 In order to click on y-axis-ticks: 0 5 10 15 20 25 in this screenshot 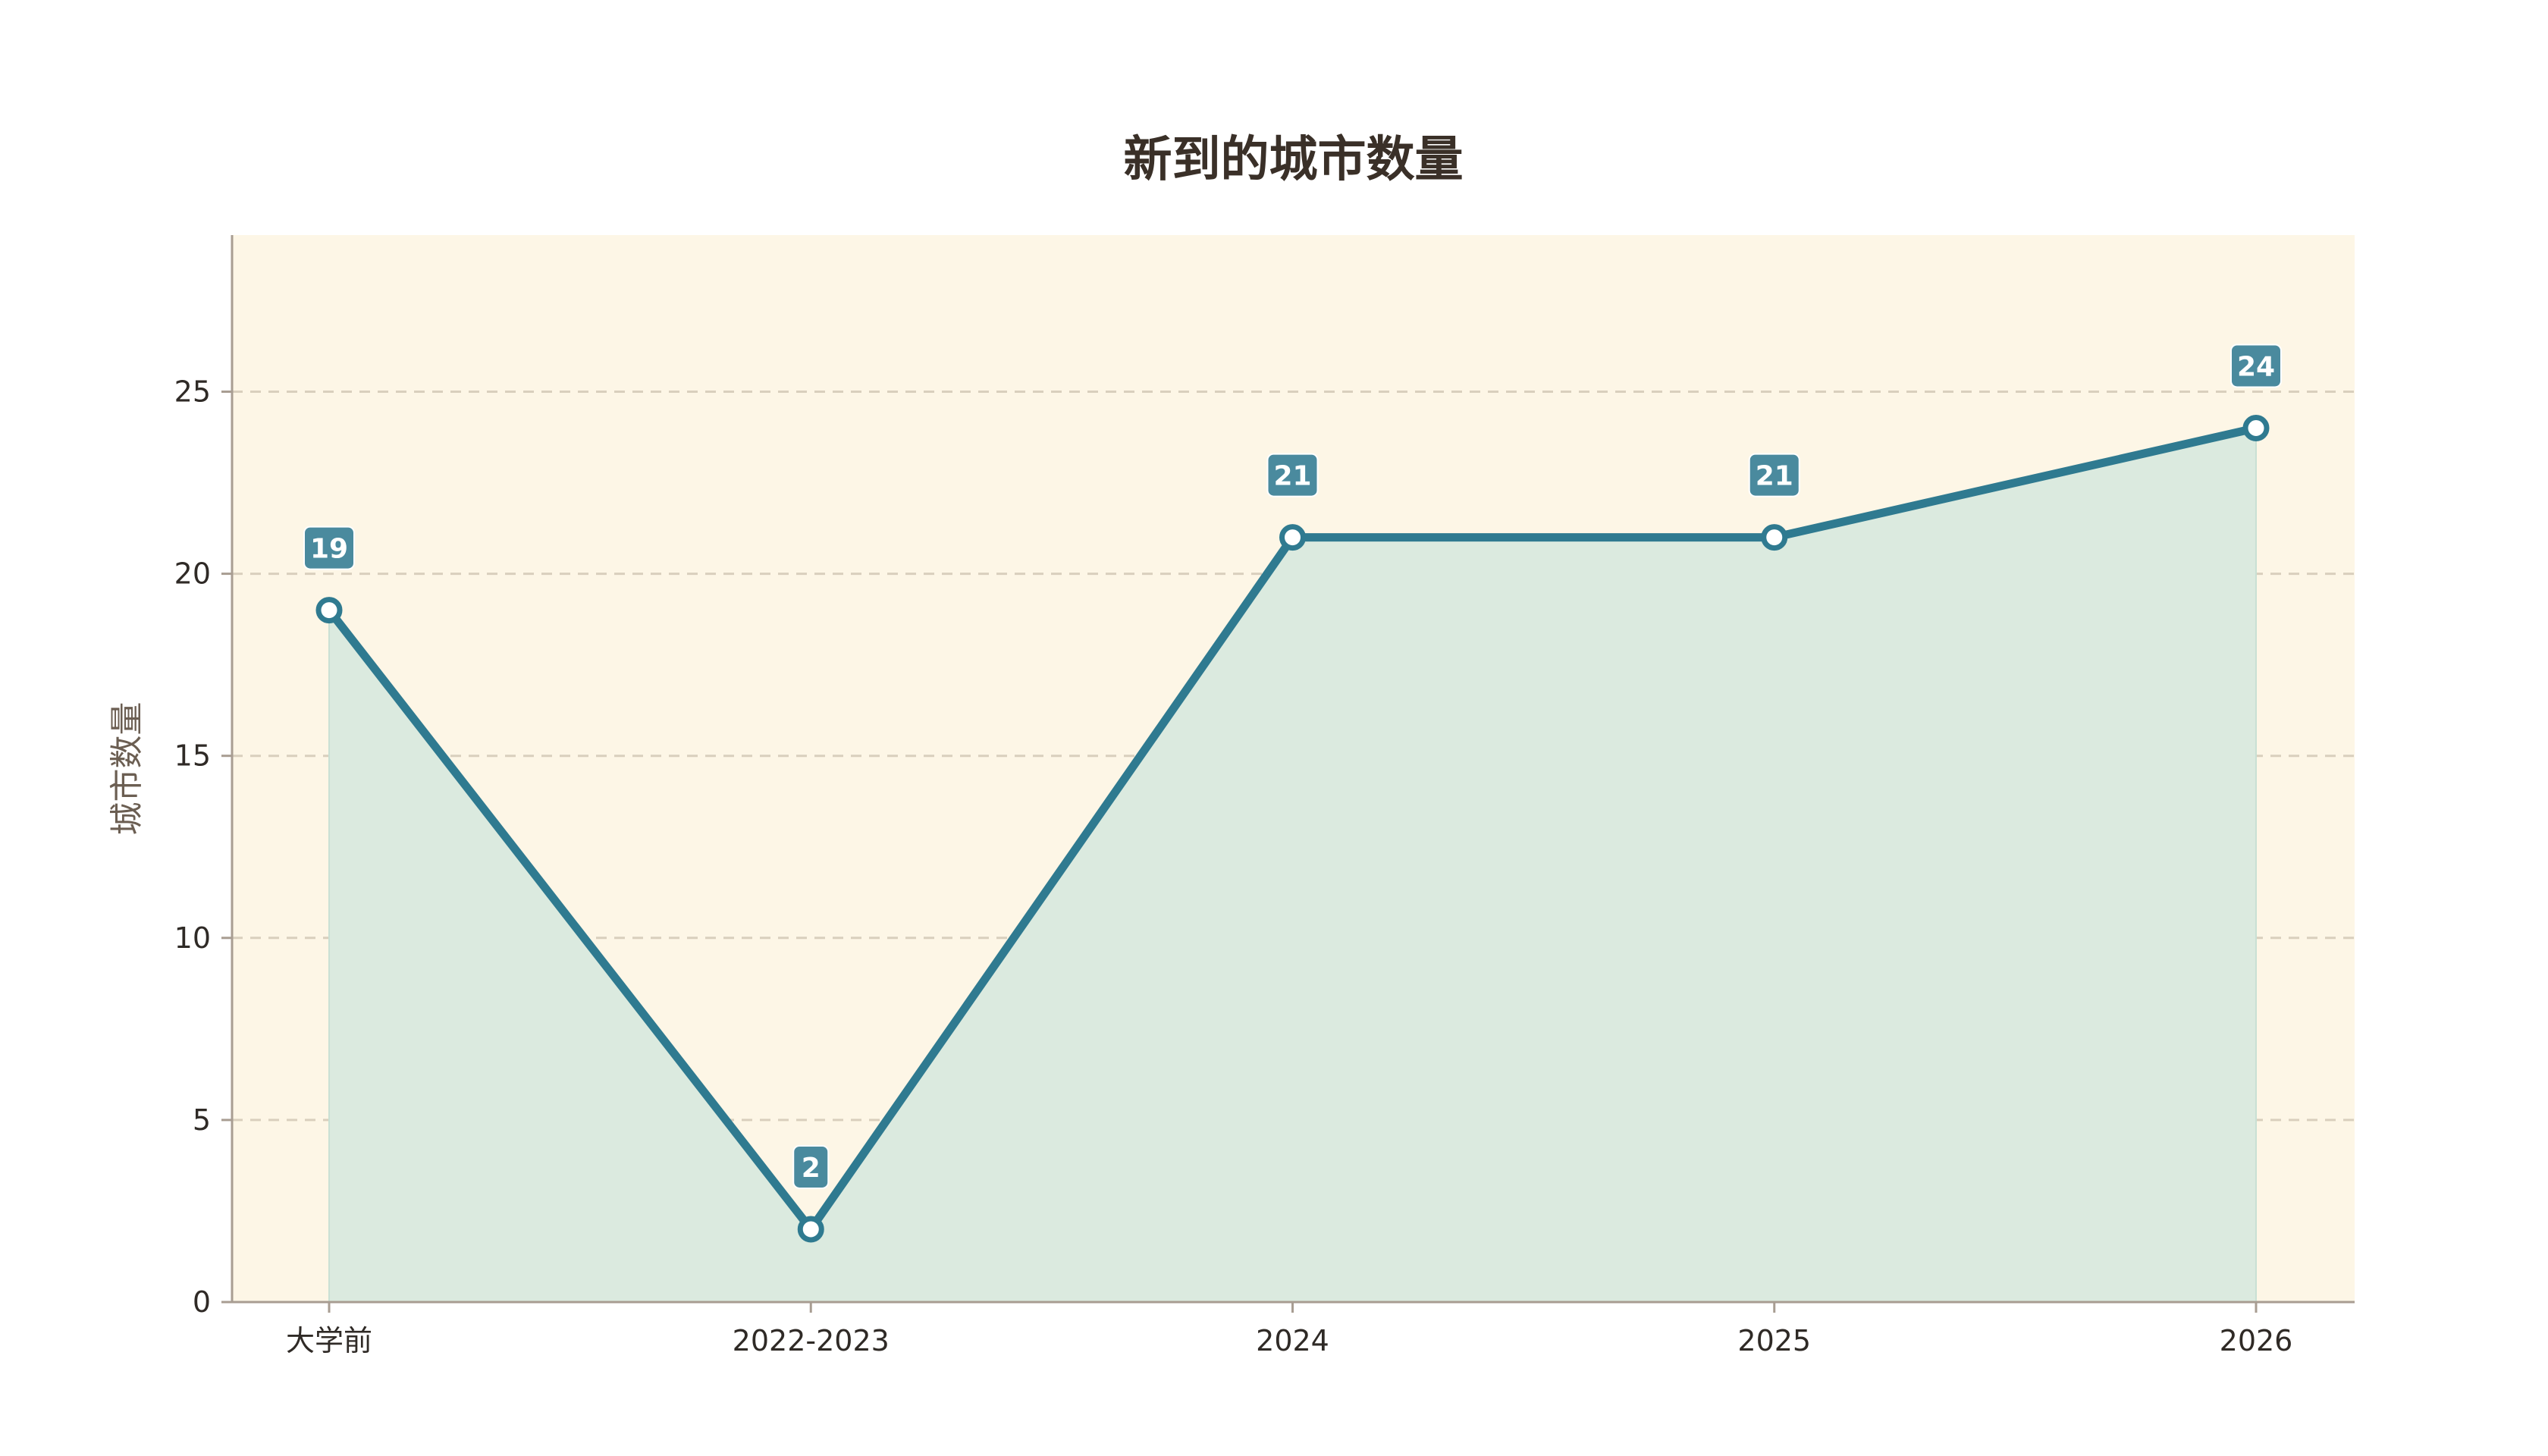, I will do `click(203, 847)`.